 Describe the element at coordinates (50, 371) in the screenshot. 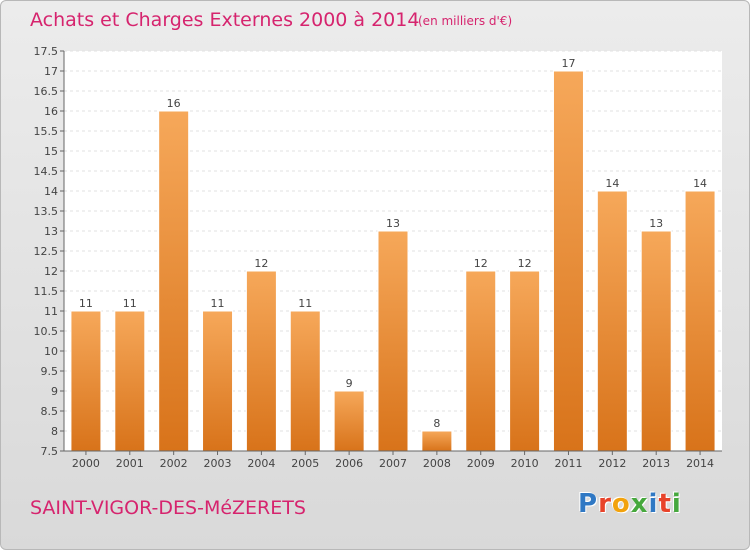

I see `y-tick-label: 9.5` at that location.